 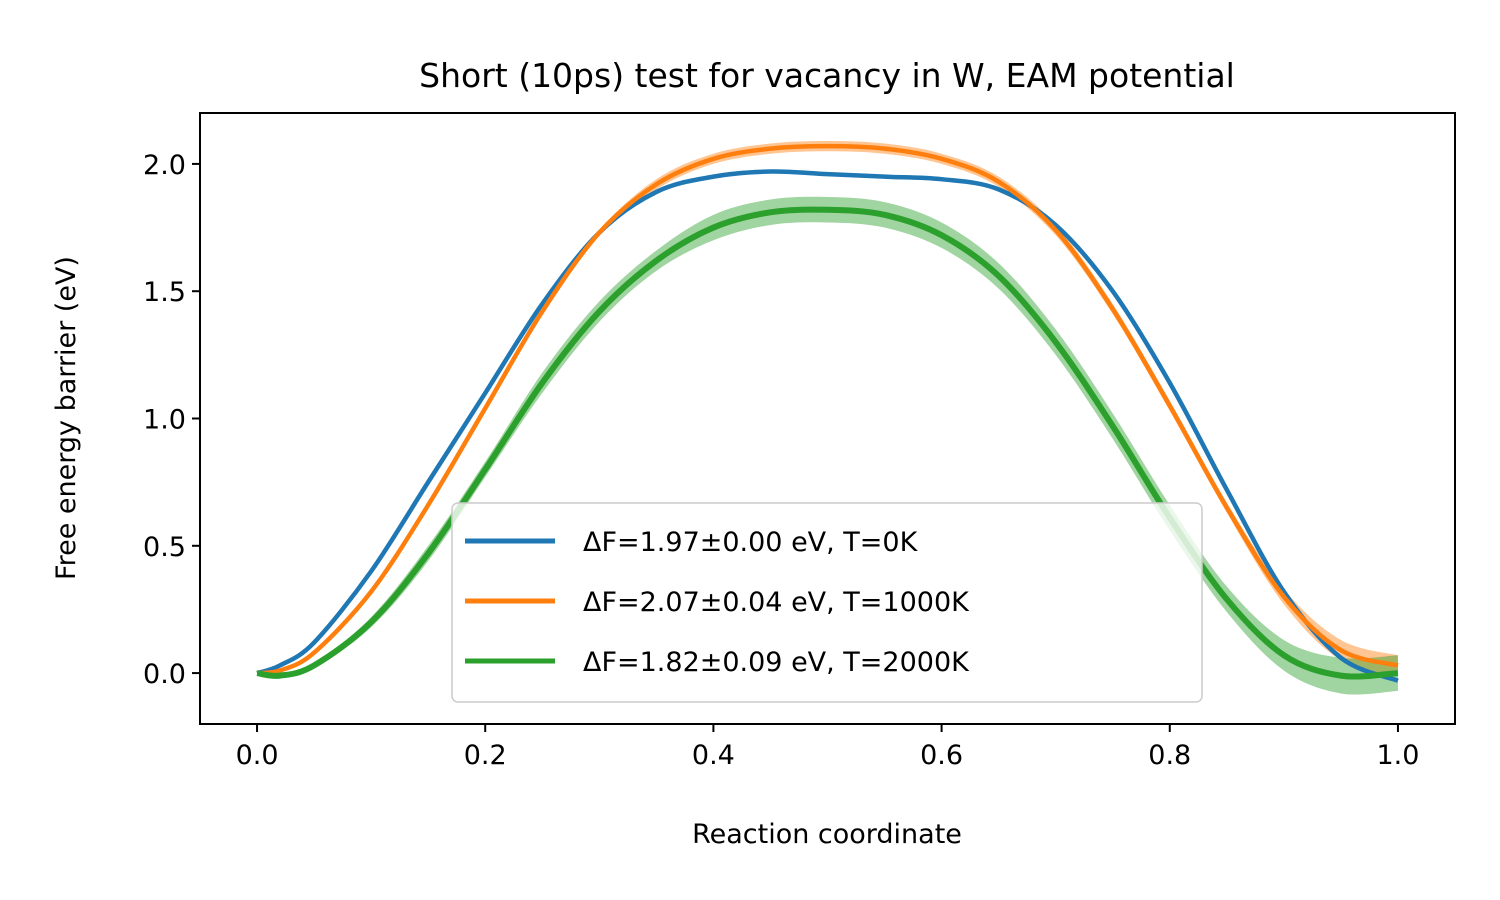 What do you see at coordinates (776, 602) in the screenshot?
I see `legend-label-1: ΔF=2.07±0.04 eV, T=1000K` at bounding box center [776, 602].